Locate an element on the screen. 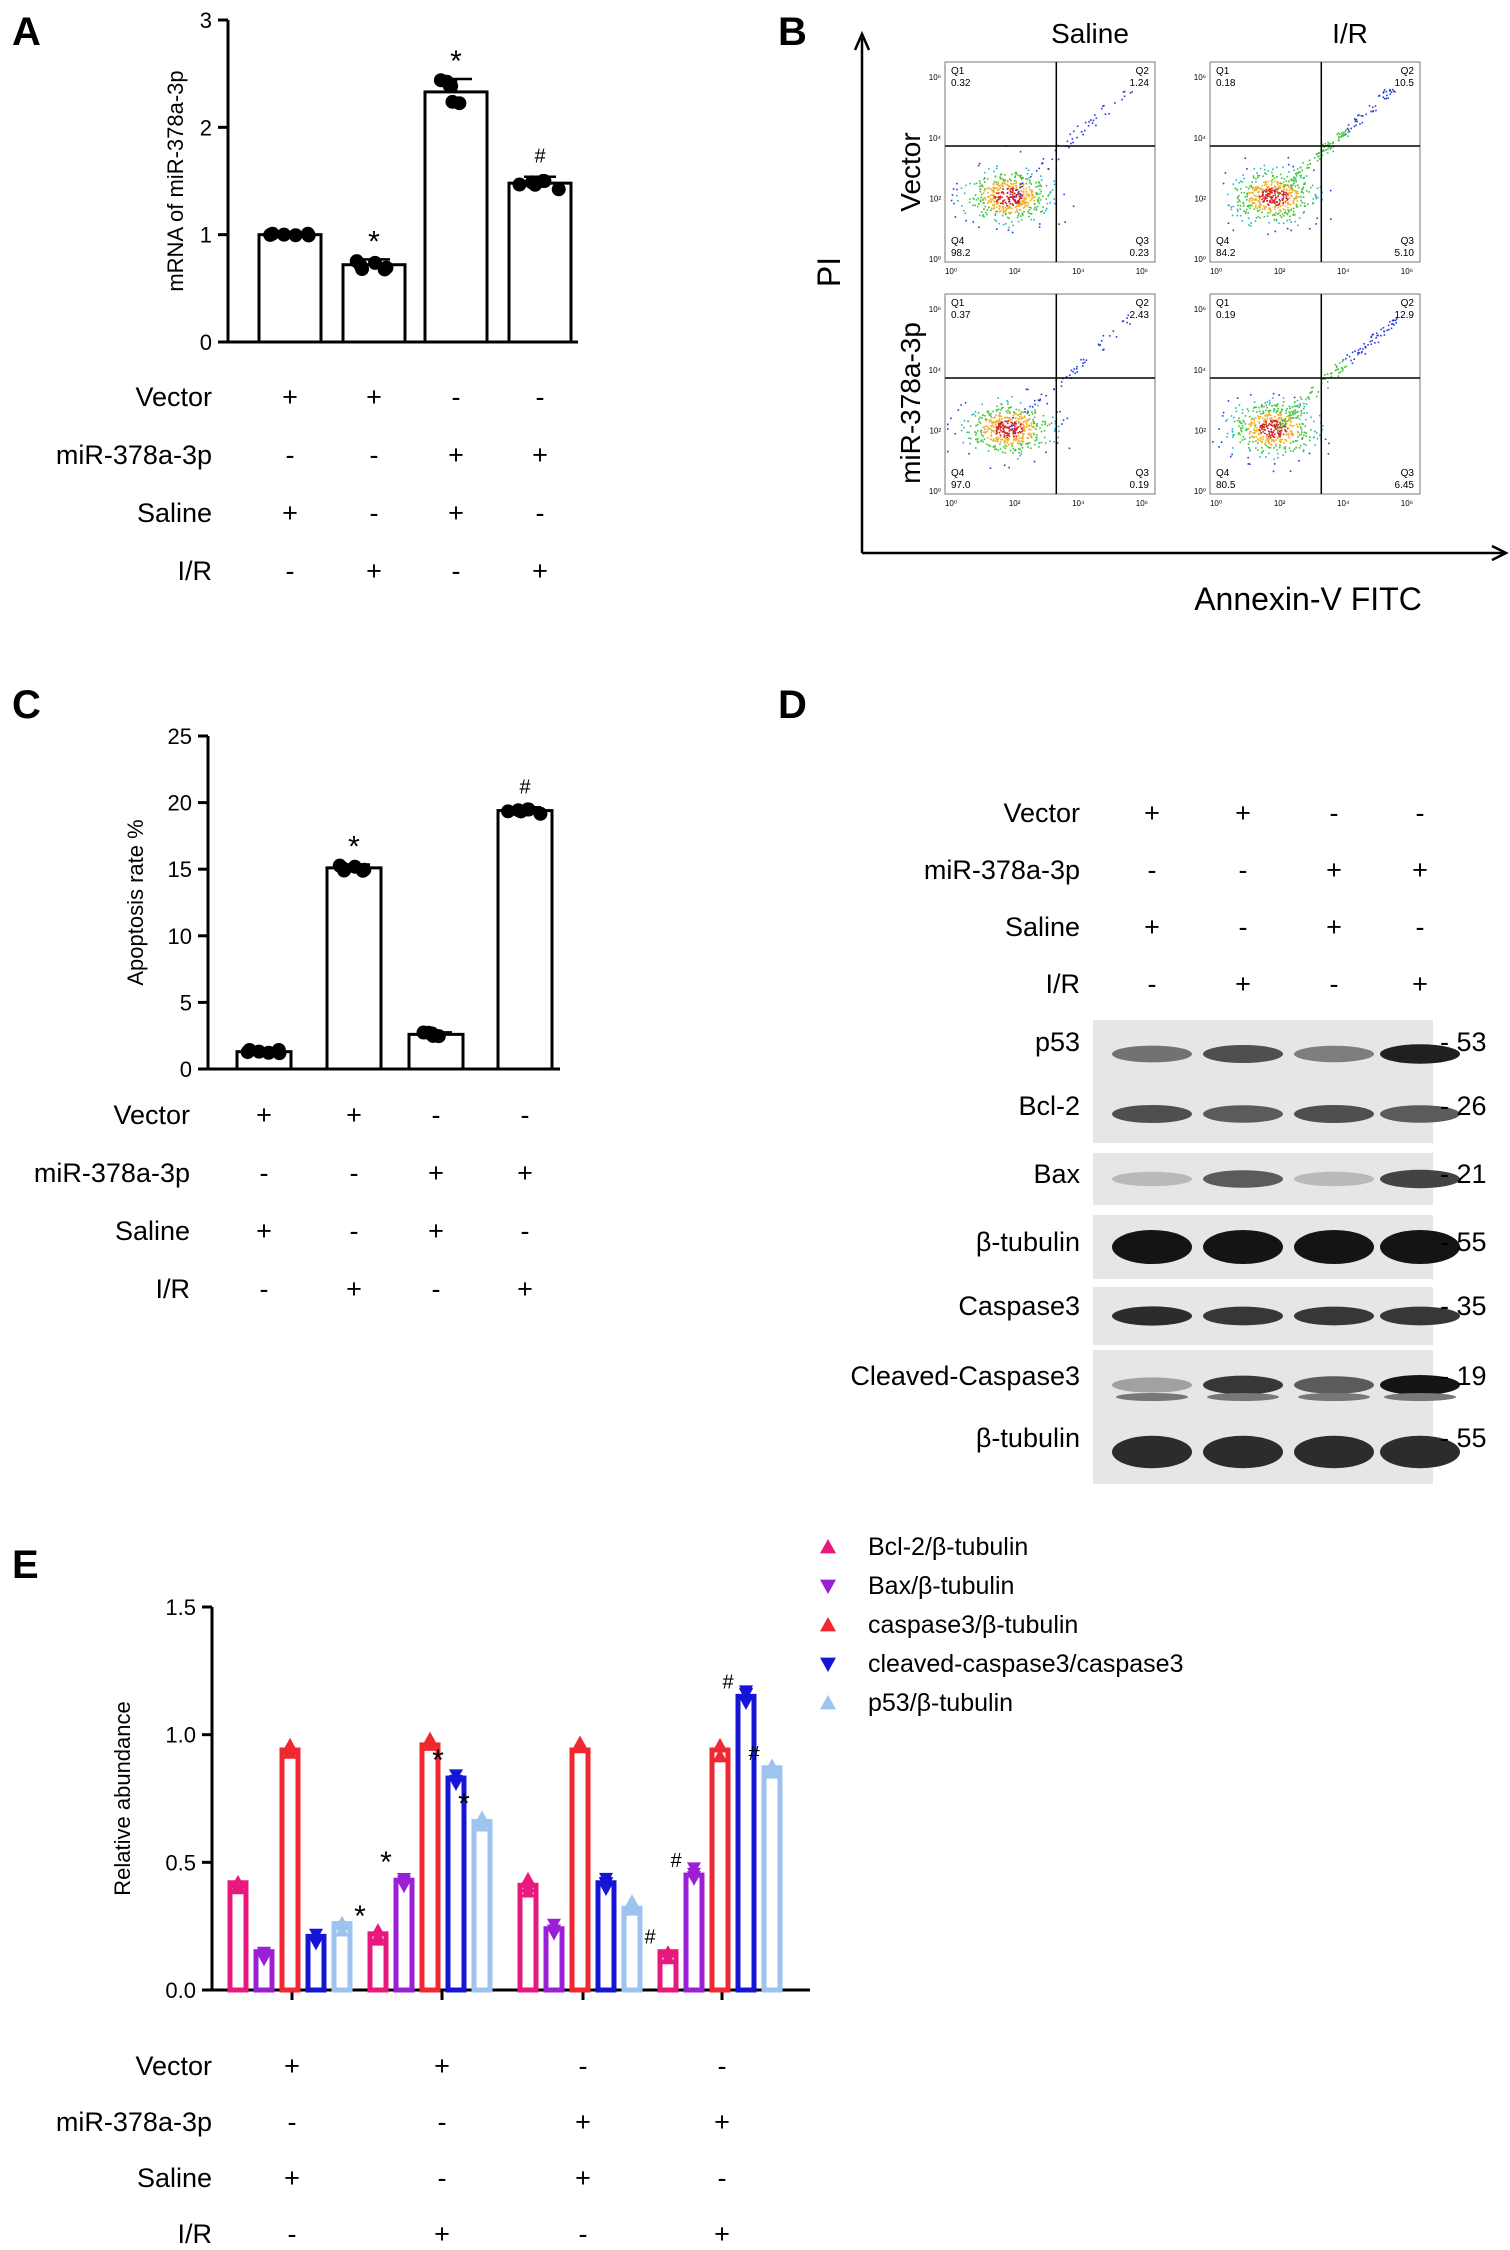 This screenshot has width=1510, height=2250. panel-c-cond-sign: + is located at coordinates (264, 1231).